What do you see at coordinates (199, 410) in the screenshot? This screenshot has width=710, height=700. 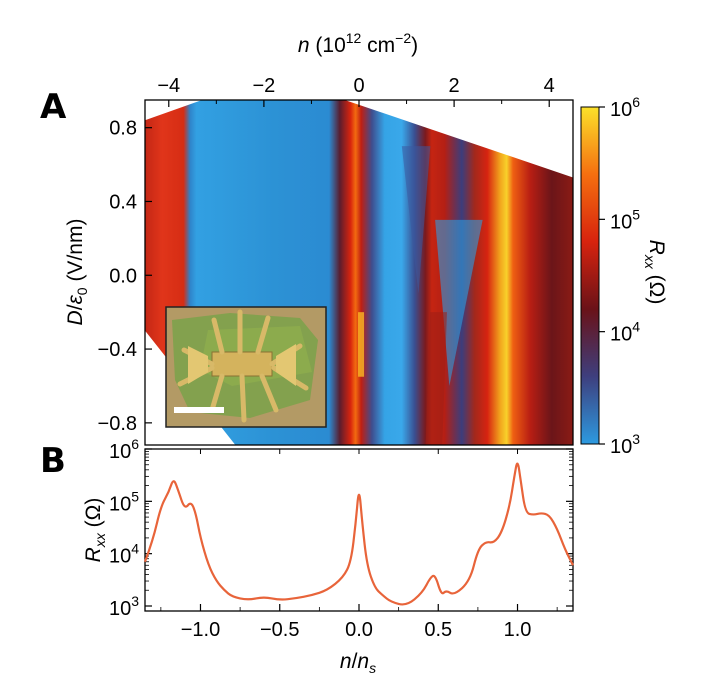 I see `scale-bar` at bounding box center [199, 410].